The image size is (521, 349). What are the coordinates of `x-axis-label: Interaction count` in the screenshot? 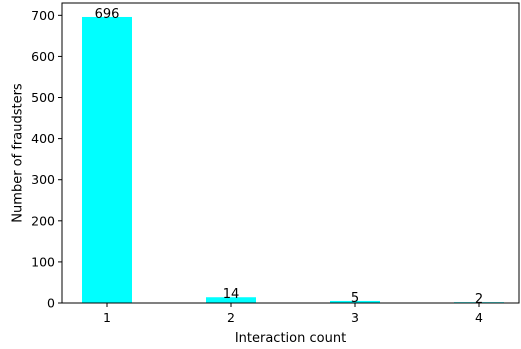 It's located at (290, 338).